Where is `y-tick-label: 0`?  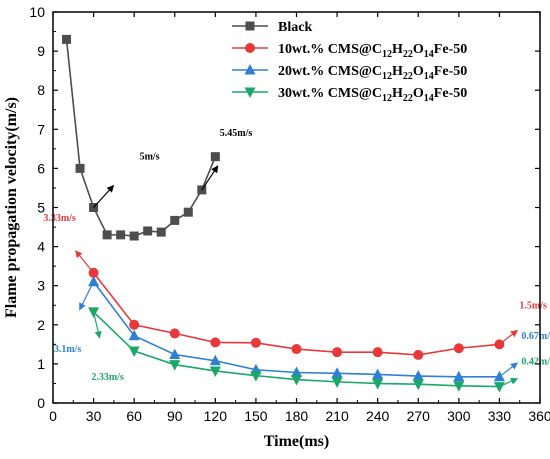
y-tick-label: 0 is located at coordinates (41, 403).